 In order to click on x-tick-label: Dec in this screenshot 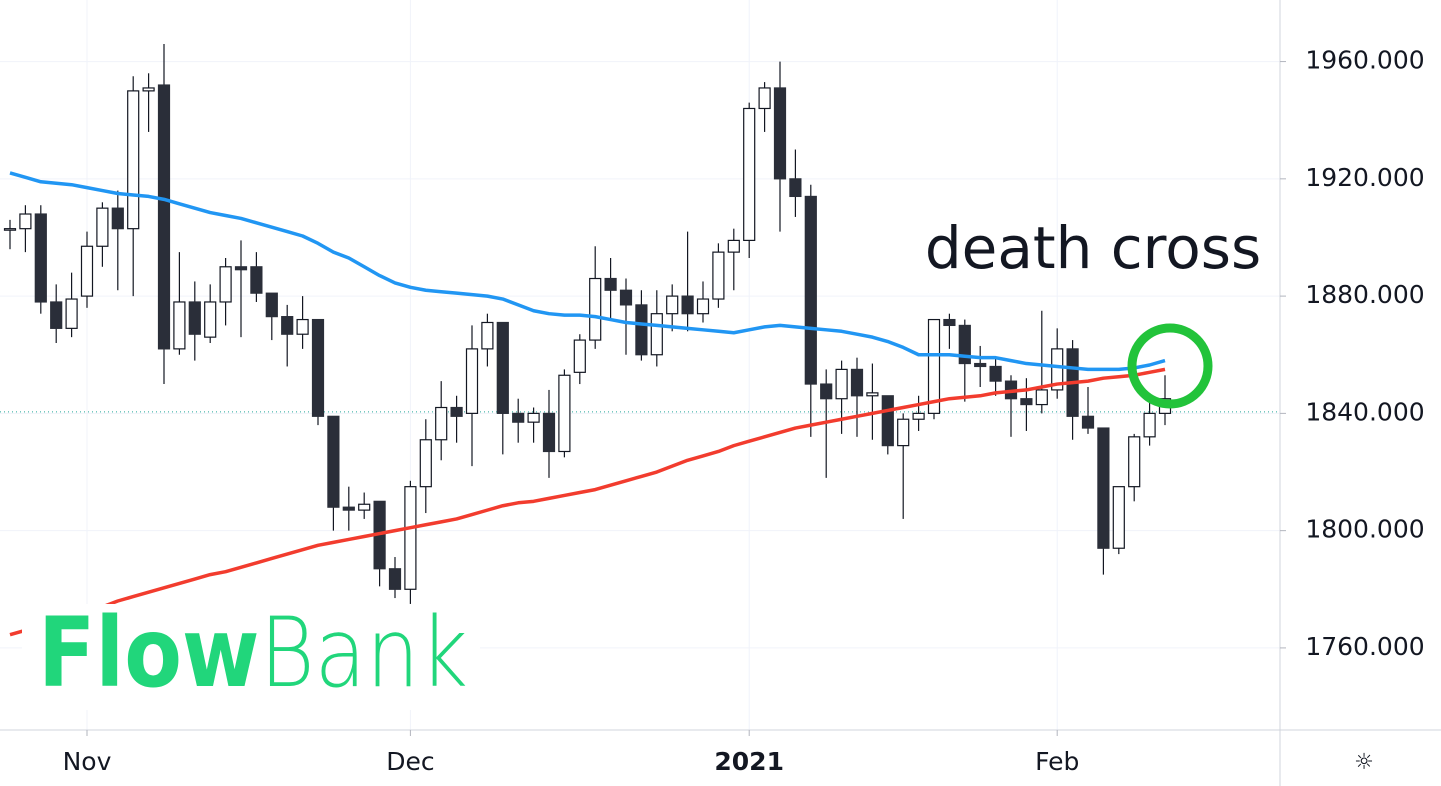, I will do `click(410, 761)`.